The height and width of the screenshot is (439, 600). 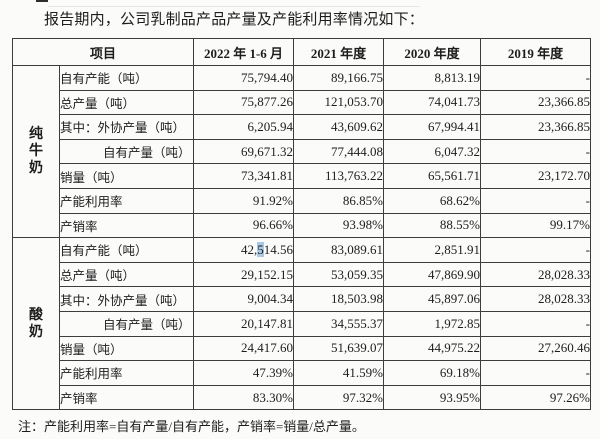 What do you see at coordinates (339, 52) in the screenshot?
I see `header-period-2021: 2021 年度` at bounding box center [339, 52].